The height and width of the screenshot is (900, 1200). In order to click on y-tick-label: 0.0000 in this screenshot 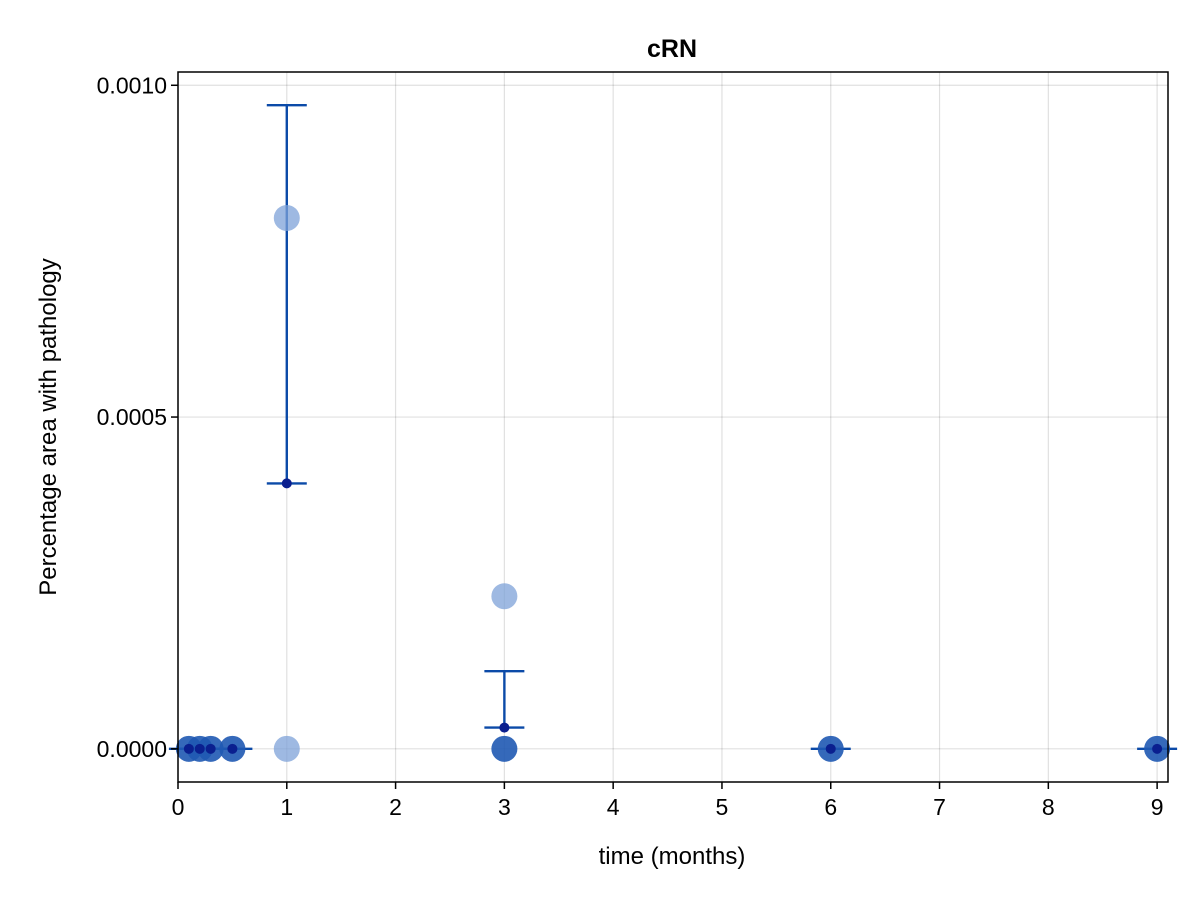, I will do `click(132, 749)`.